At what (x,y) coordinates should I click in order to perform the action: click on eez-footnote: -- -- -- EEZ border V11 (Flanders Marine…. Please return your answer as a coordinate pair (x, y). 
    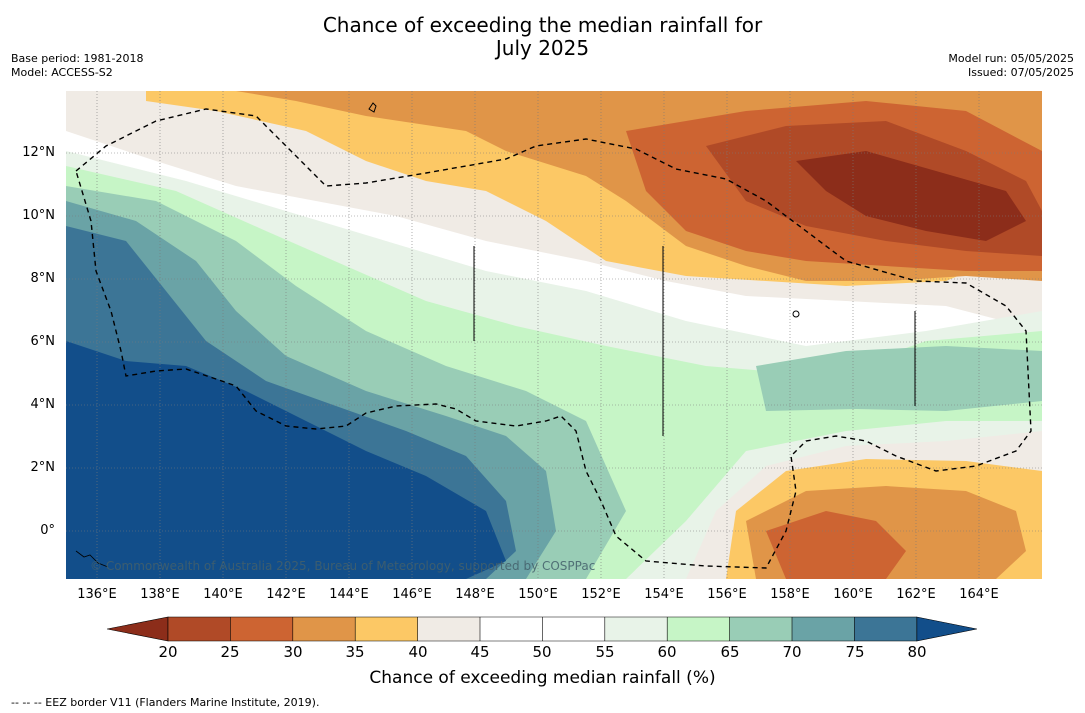
    Looking at the image, I should click on (165, 702).